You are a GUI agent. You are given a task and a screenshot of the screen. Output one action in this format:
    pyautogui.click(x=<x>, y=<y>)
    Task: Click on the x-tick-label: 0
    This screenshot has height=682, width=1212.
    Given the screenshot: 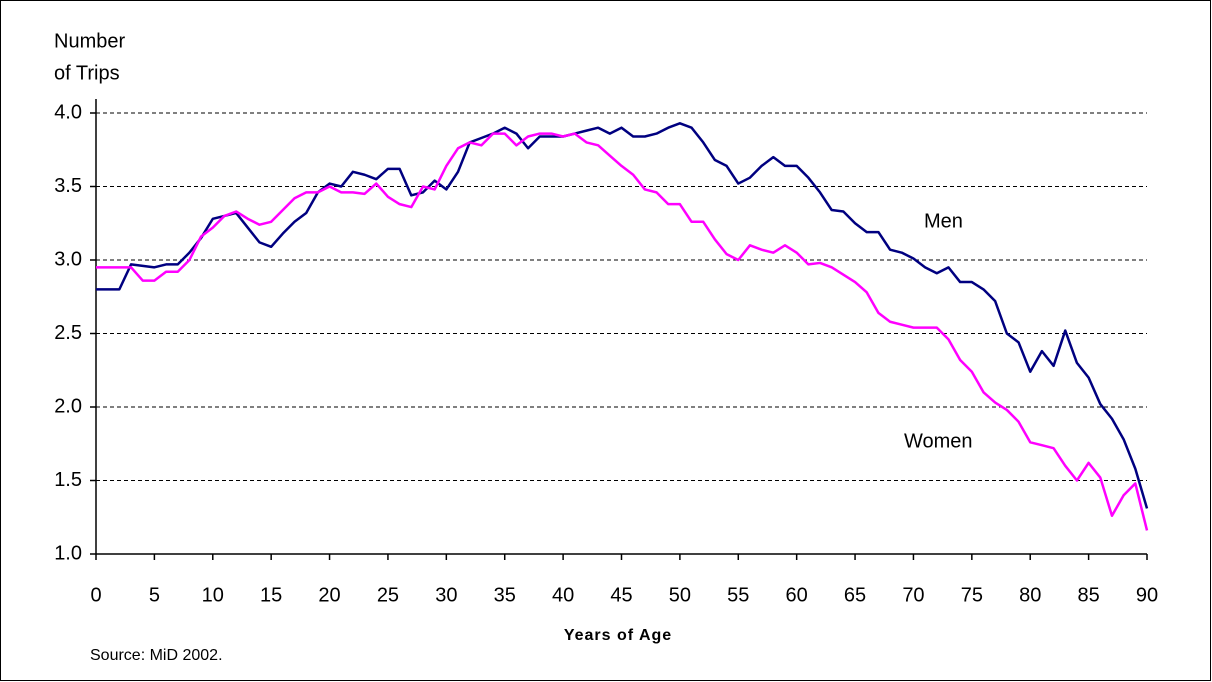 What is the action you would take?
    pyautogui.click(x=95, y=595)
    